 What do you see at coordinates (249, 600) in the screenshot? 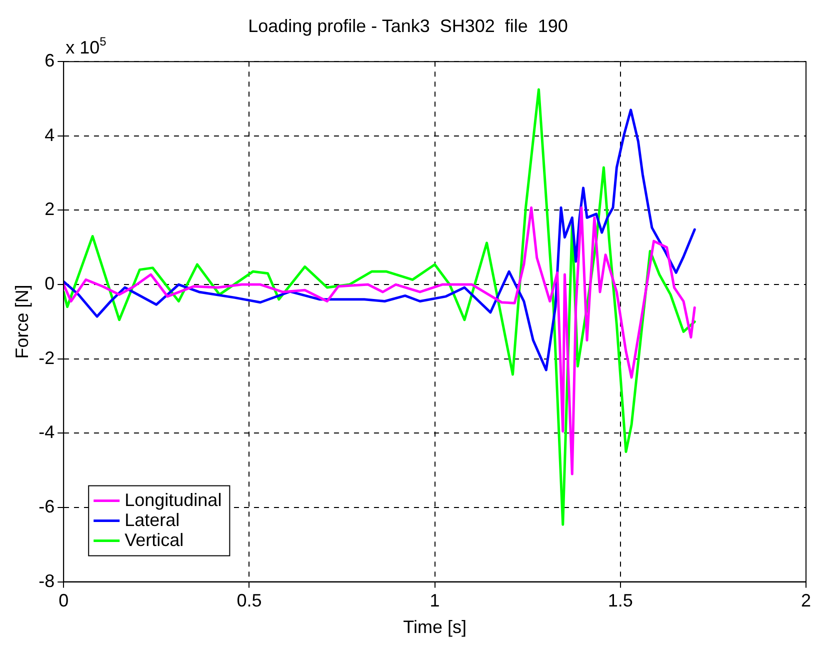
I see `x-tick-label: 0.5` at bounding box center [249, 600].